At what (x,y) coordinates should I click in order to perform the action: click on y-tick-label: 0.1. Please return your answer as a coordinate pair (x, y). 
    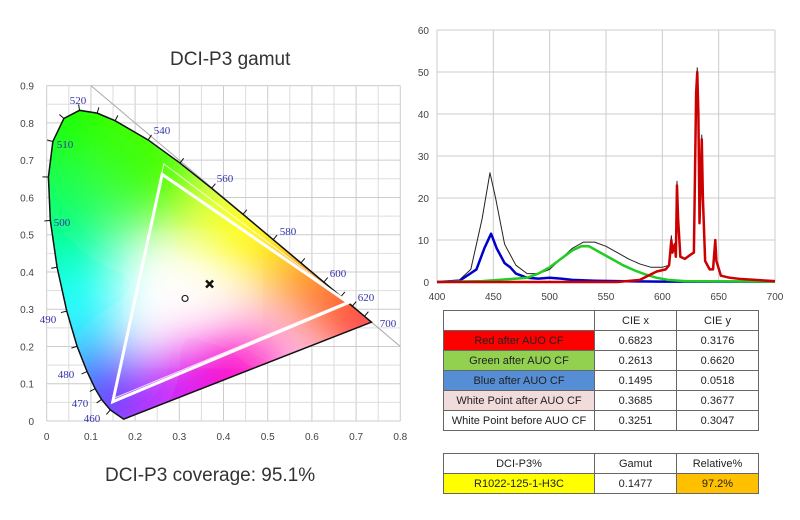
    Looking at the image, I should click on (27, 385).